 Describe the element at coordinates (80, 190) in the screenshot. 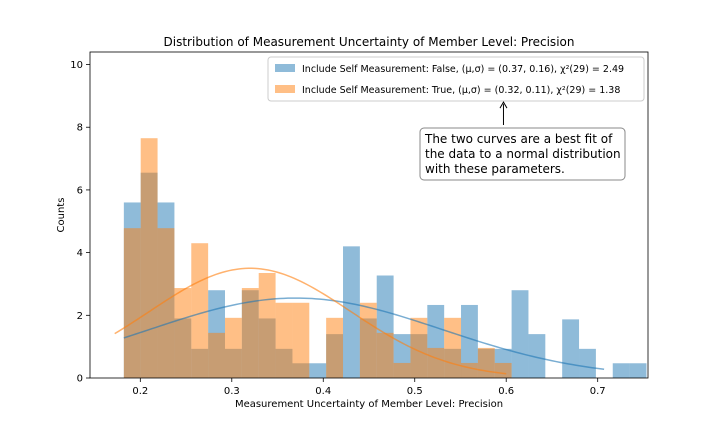

I see `y-tick-label: 6` at that location.